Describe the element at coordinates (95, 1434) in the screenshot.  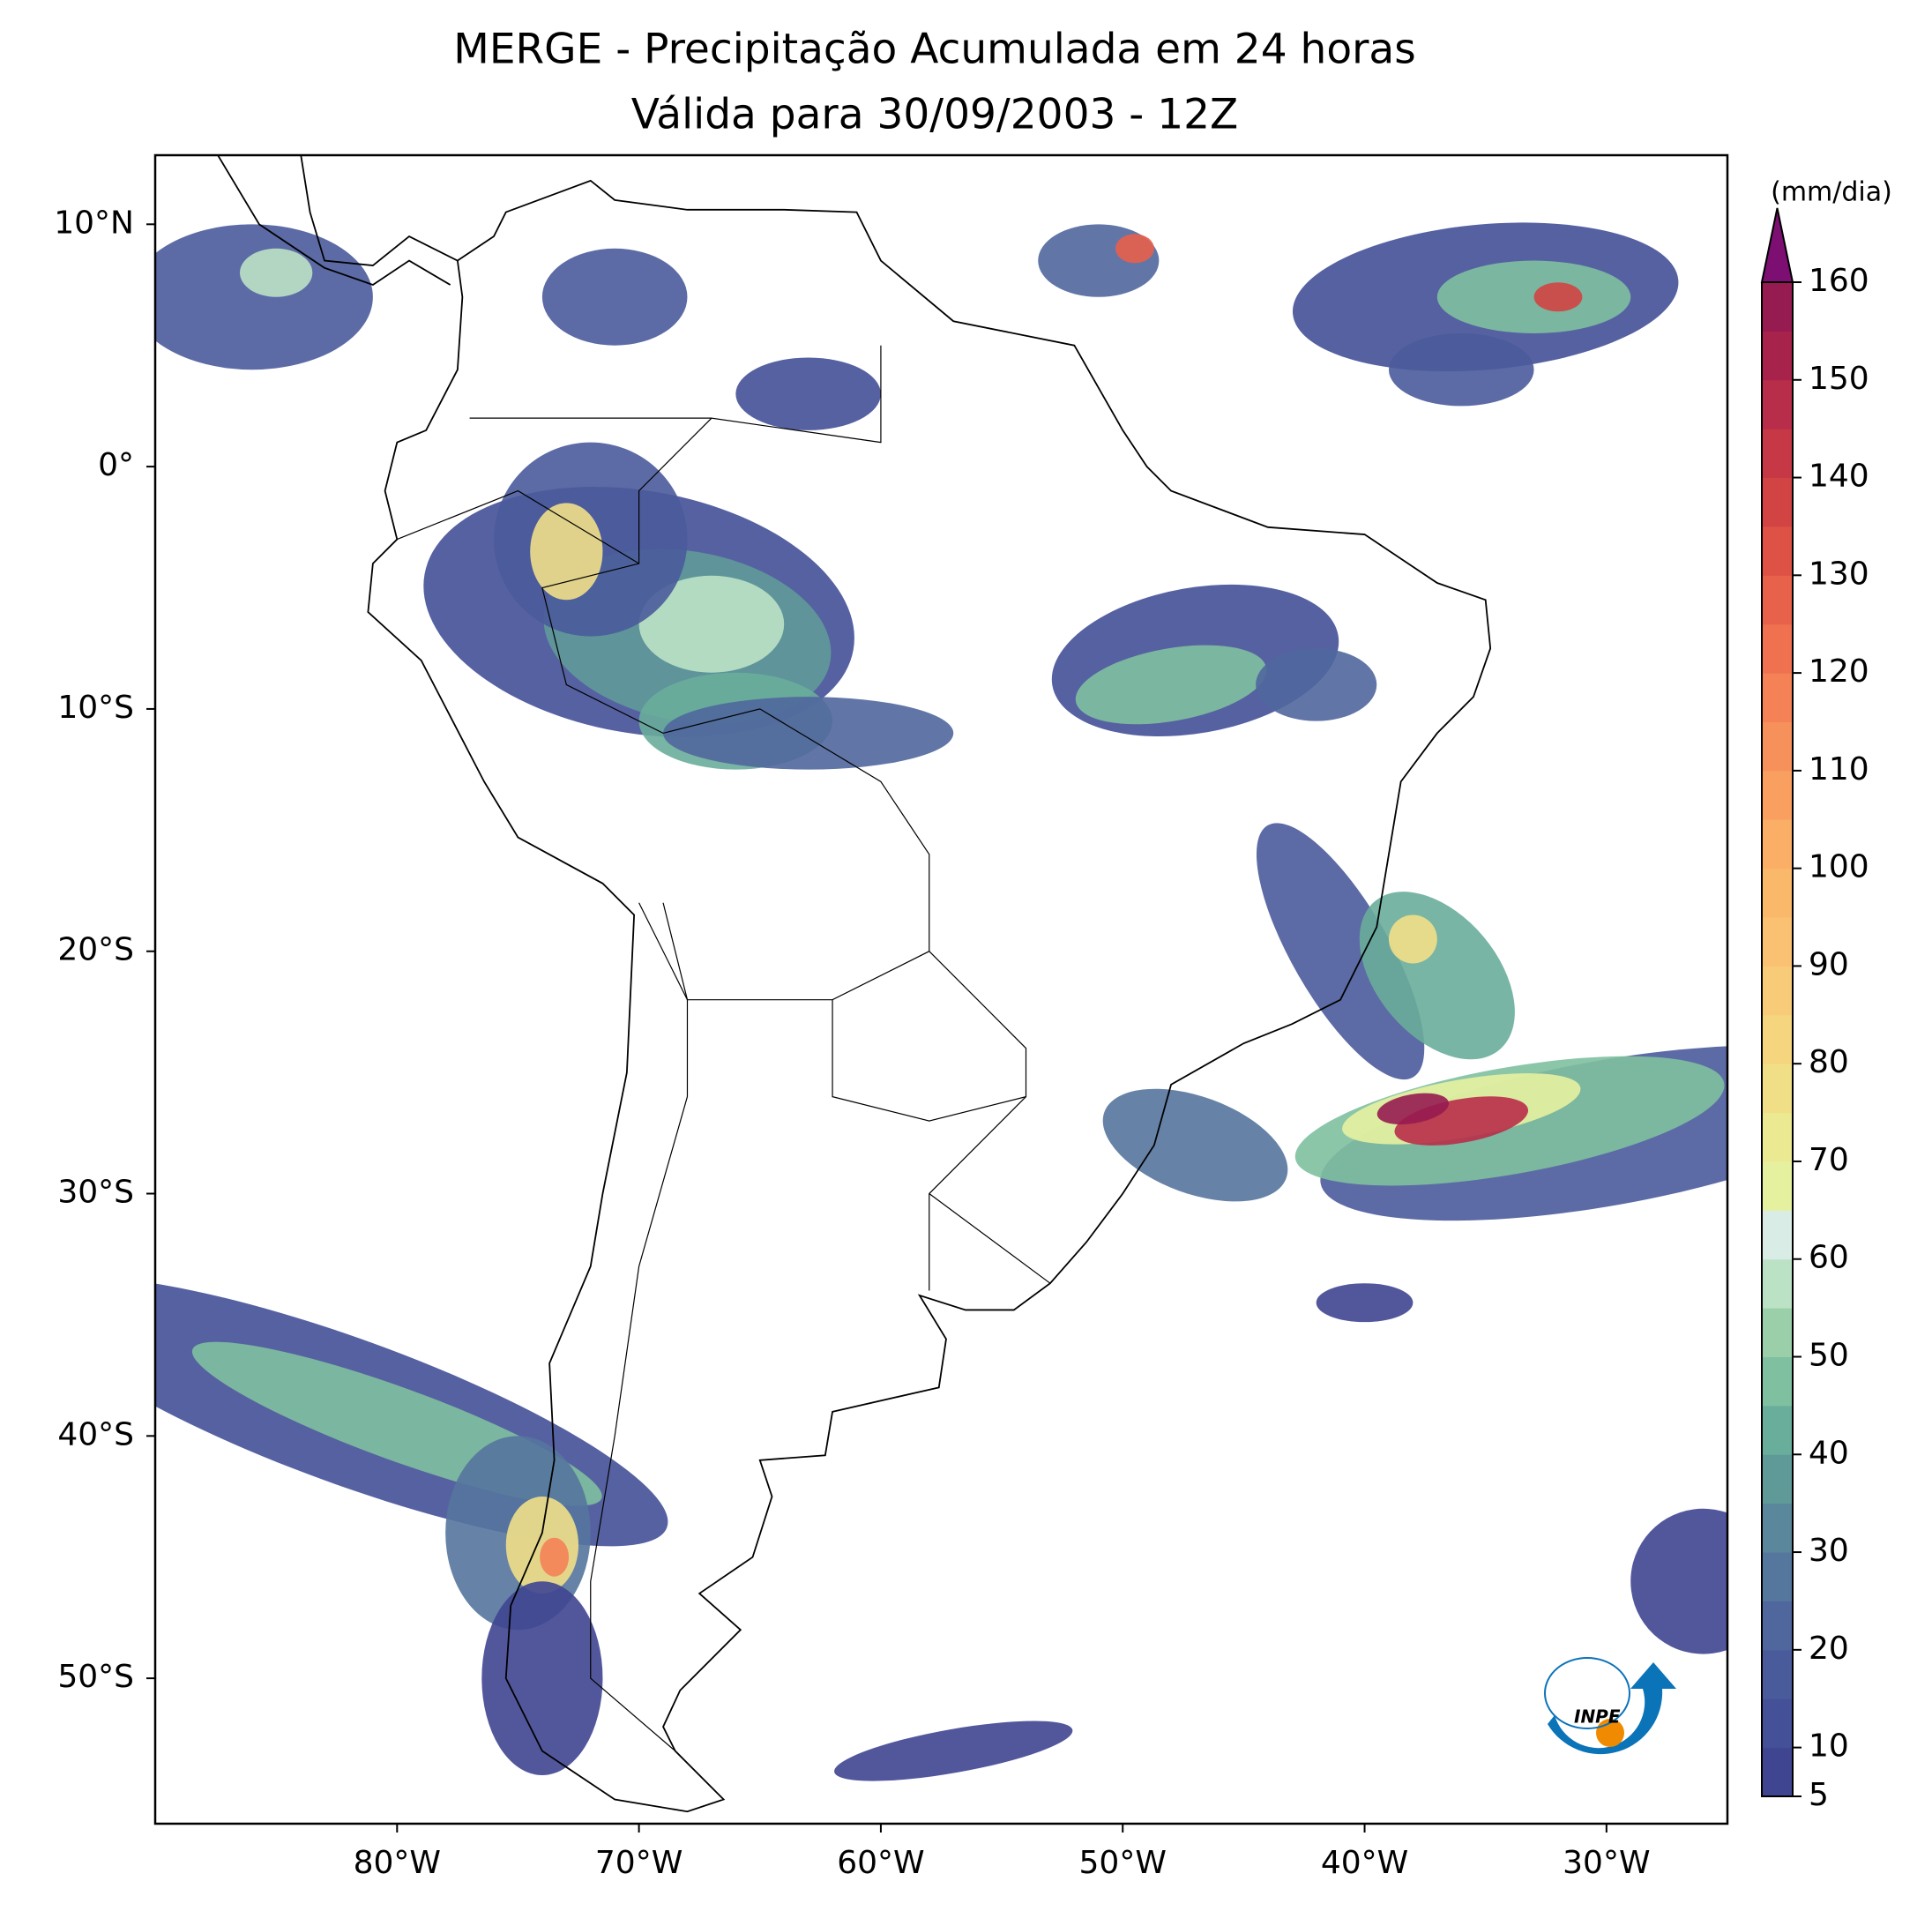
I see `y-tick-label: 40°S` at that location.